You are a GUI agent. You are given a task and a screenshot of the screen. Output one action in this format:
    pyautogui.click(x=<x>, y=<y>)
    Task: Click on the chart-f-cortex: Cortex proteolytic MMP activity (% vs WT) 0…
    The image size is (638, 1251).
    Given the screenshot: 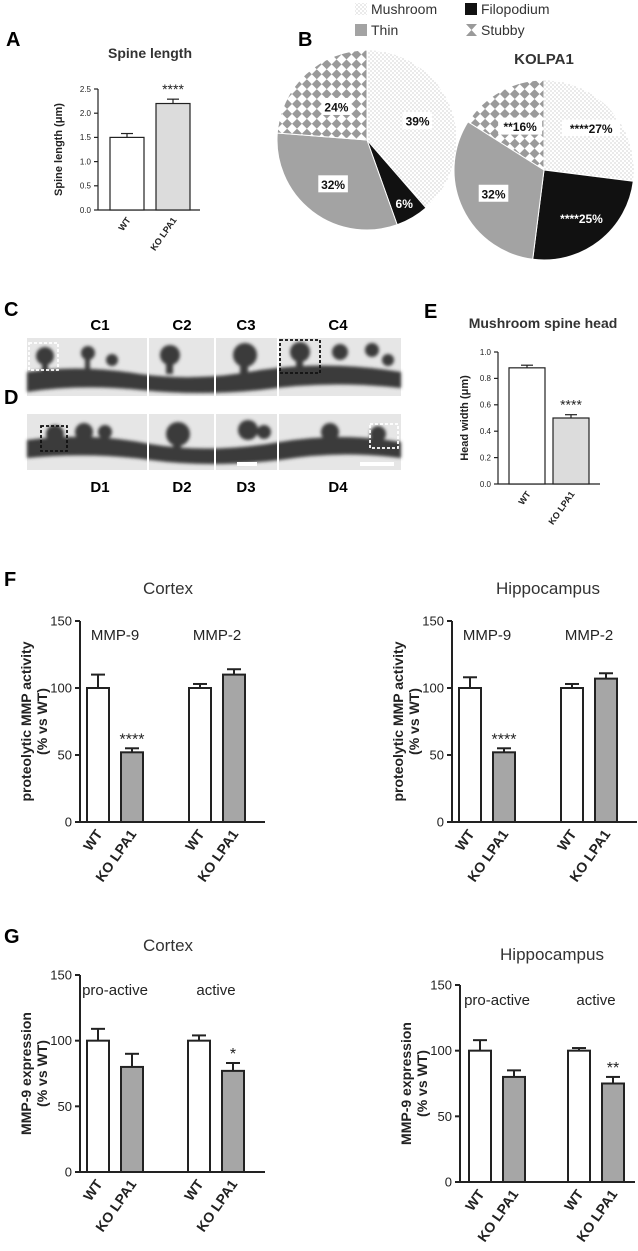 What is the action you would take?
    pyautogui.click(x=141, y=732)
    